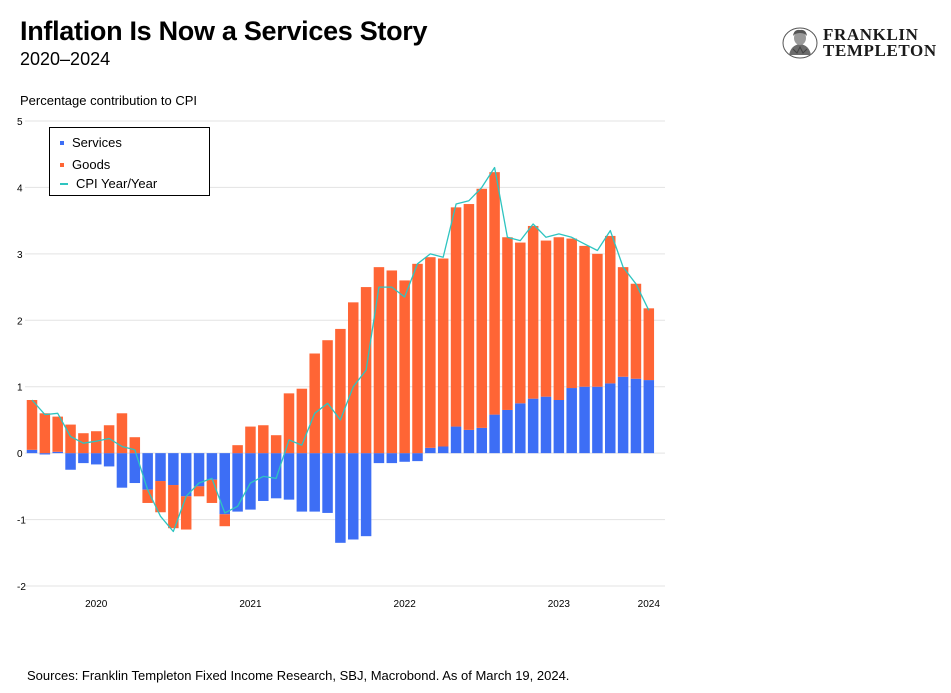 The image size is (951, 693). What do you see at coordinates (108, 183) in the screenshot?
I see `legend-item-cpi: CPI Year/Year` at bounding box center [108, 183].